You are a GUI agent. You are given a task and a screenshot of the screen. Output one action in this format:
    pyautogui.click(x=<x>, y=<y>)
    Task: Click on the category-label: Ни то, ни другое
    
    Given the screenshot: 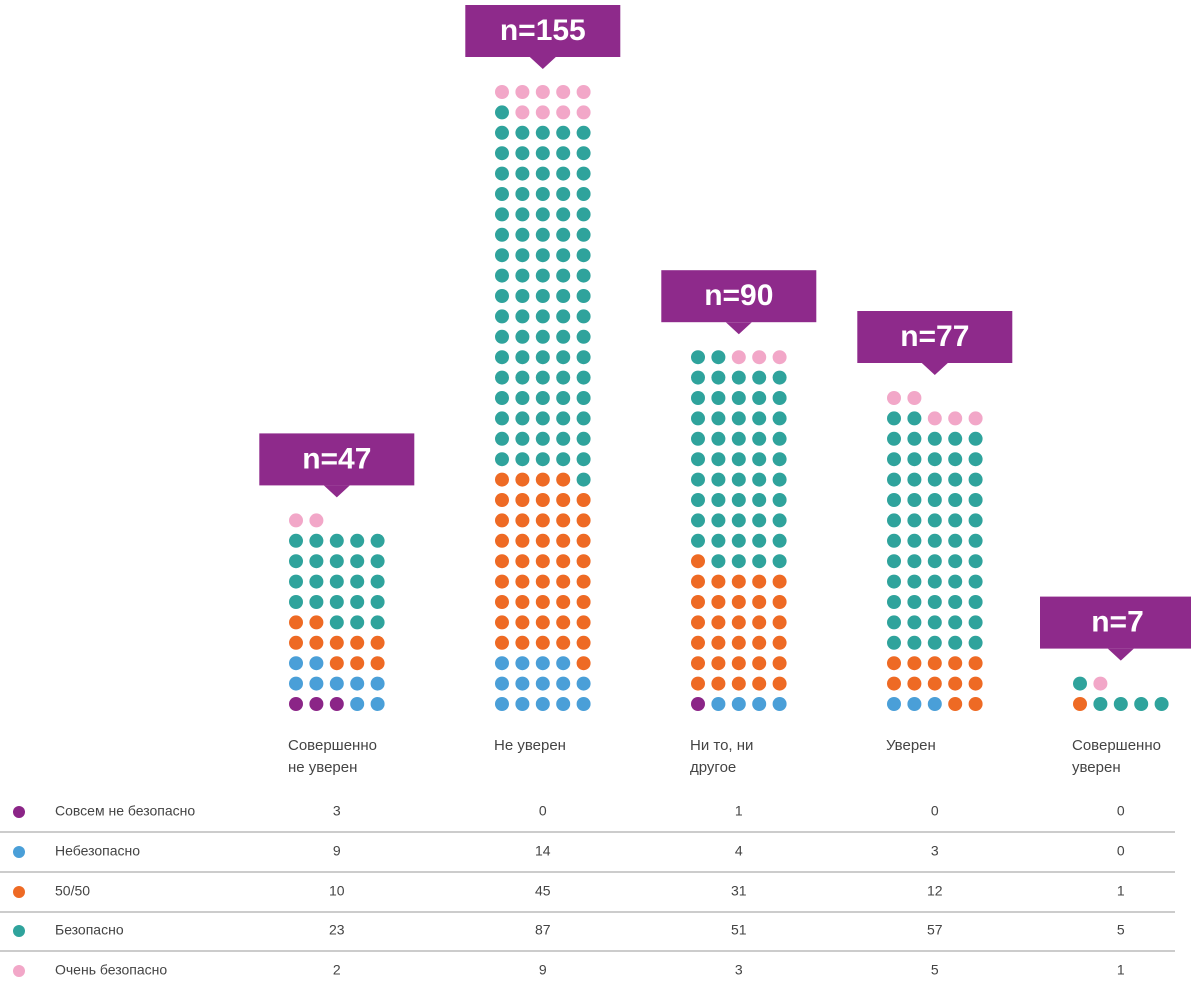 What is the action you would take?
    pyautogui.click(x=722, y=756)
    